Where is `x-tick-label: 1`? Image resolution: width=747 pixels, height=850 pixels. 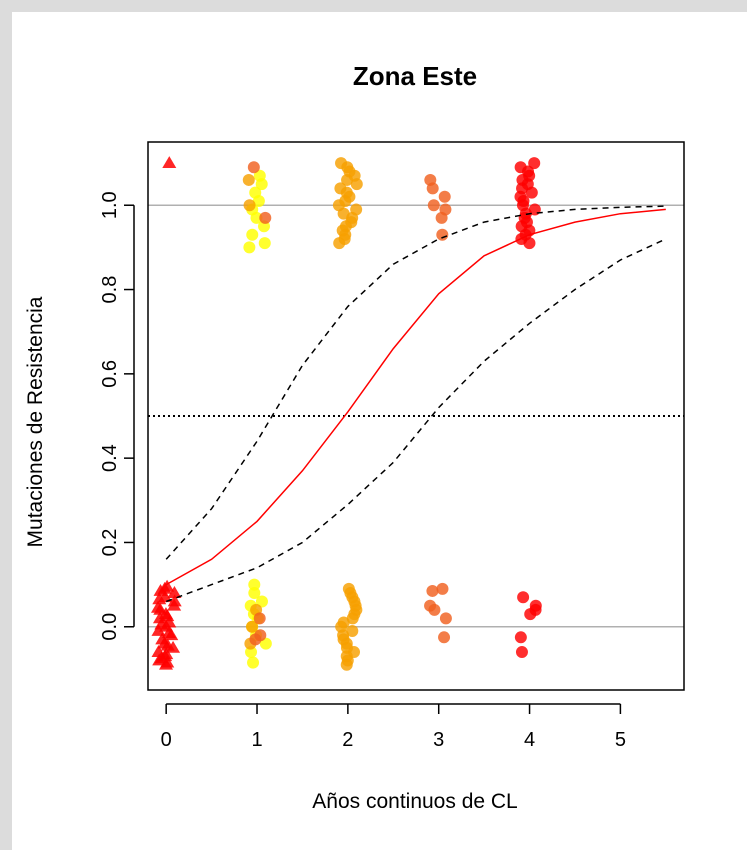
x-tick-label: 1 is located at coordinates (256, 740).